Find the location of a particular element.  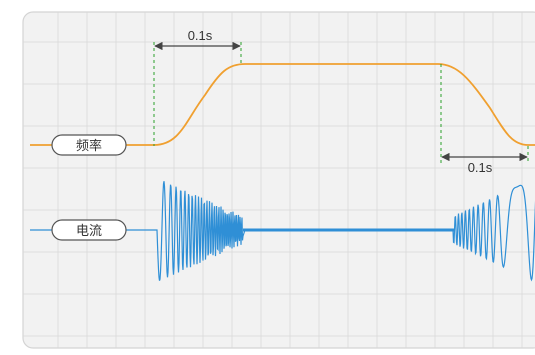

rise-time-label: 0.1s is located at coordinates (200, 35).